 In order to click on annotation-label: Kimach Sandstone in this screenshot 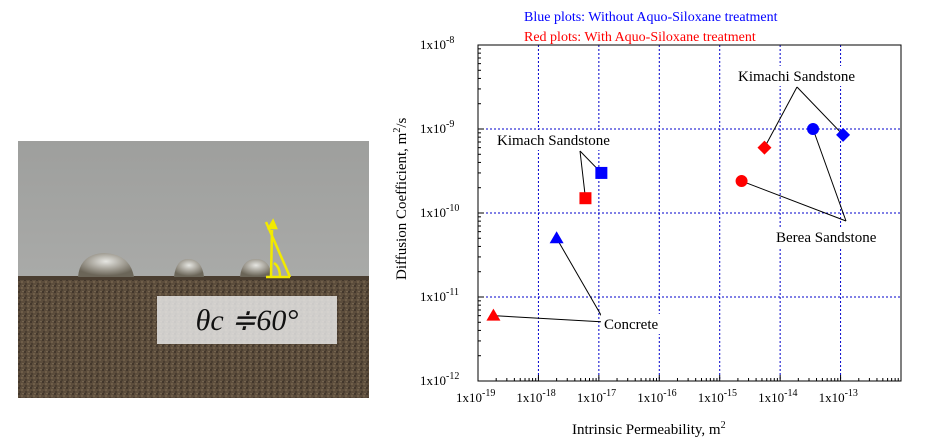, I will do `click(553, 141)`.